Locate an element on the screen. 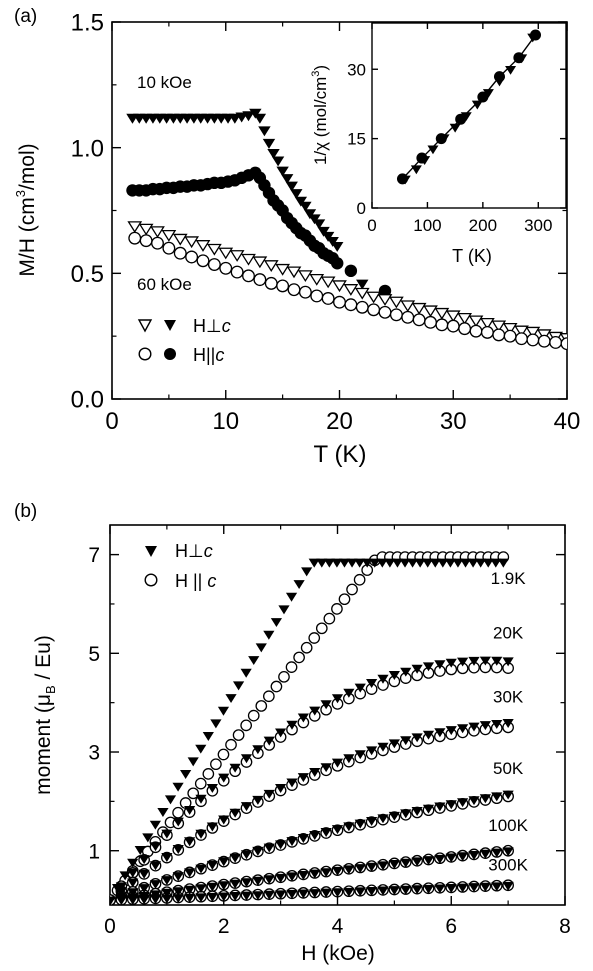 Image resolution: width=593 pixels, height=971 pixels. panel-b-legend: H⊥c H || c is located at coordinates (180, 566).